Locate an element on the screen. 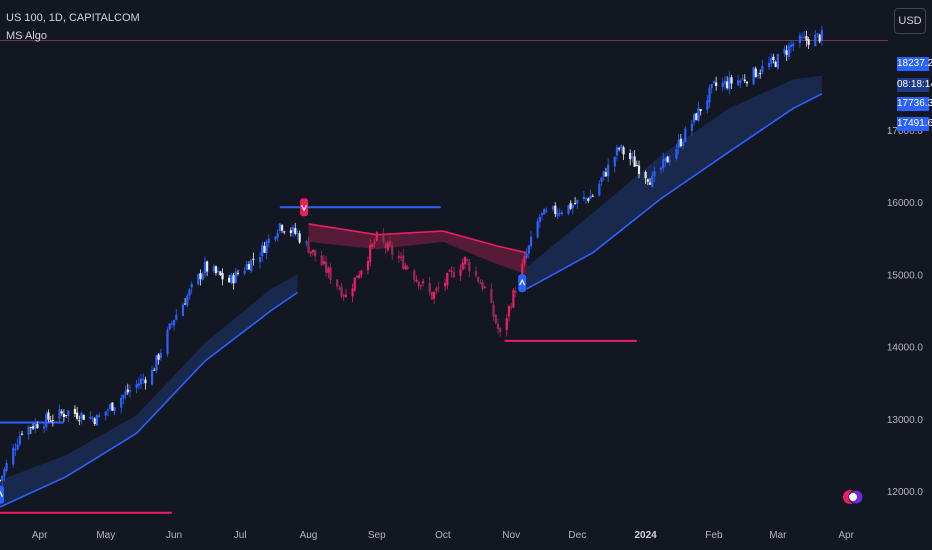 The image size is (932, 550). signal-marker is located at coordinates (522, 283).